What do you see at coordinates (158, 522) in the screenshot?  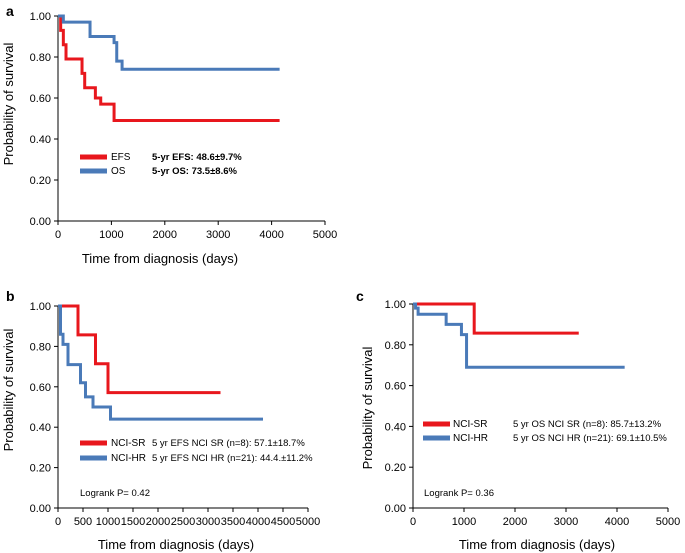 I see `panel-b-xtick-label: 2000` at bounding box center [158, 522].